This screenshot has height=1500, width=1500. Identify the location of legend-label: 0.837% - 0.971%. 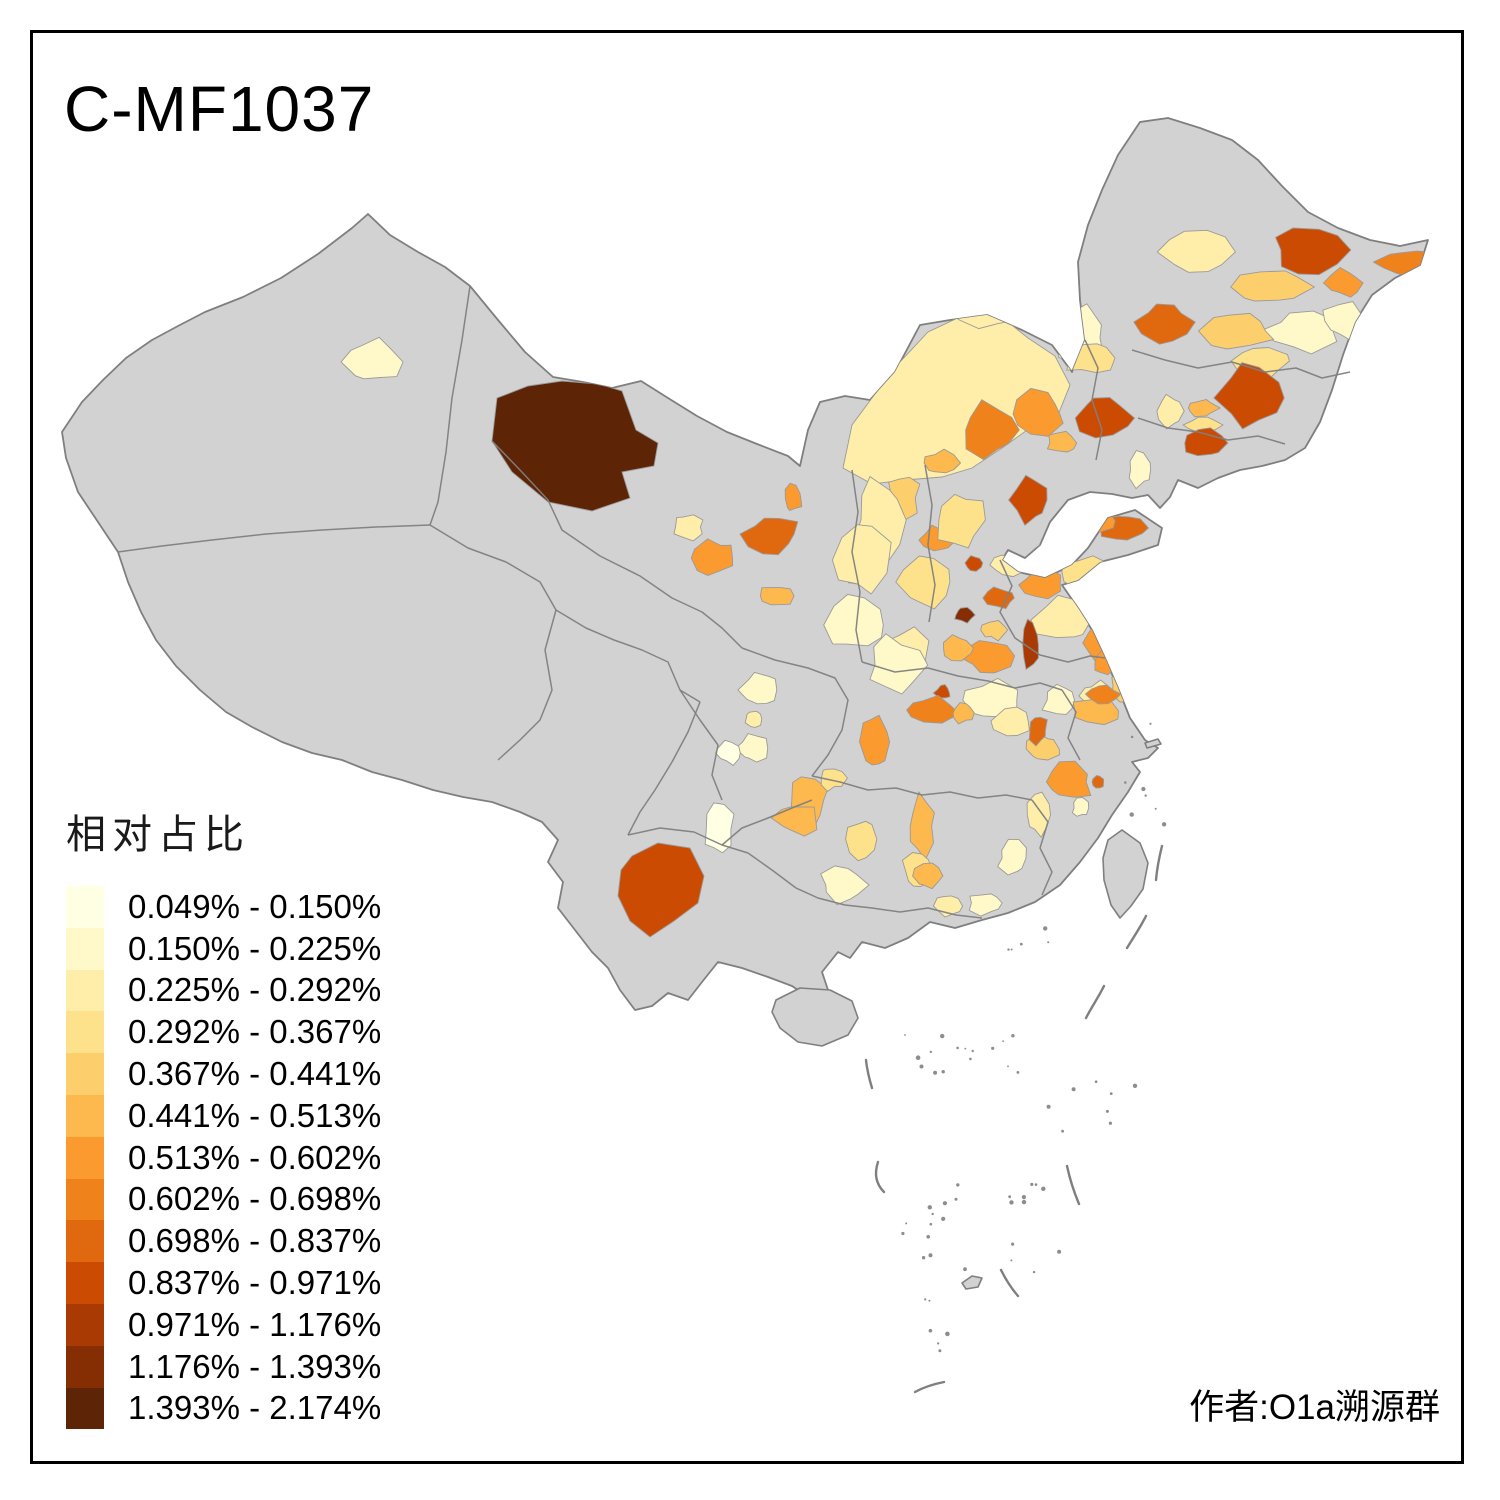
(255, 1283).